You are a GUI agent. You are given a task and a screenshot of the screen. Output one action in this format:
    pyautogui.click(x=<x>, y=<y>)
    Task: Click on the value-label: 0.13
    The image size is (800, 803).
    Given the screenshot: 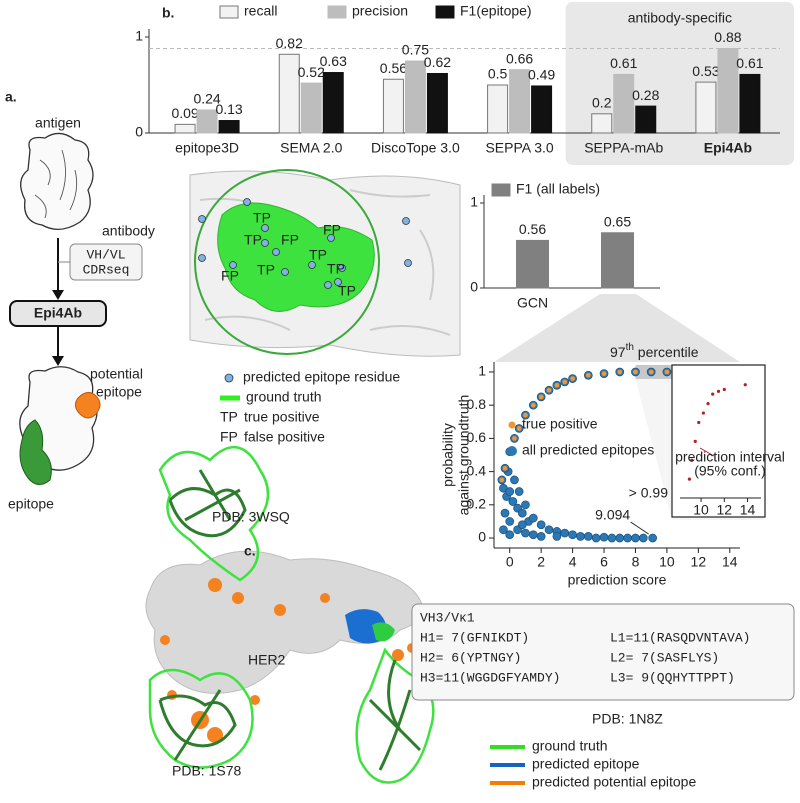 What is the action you would take?
    pyautogui.click(x=228, y=109)
    